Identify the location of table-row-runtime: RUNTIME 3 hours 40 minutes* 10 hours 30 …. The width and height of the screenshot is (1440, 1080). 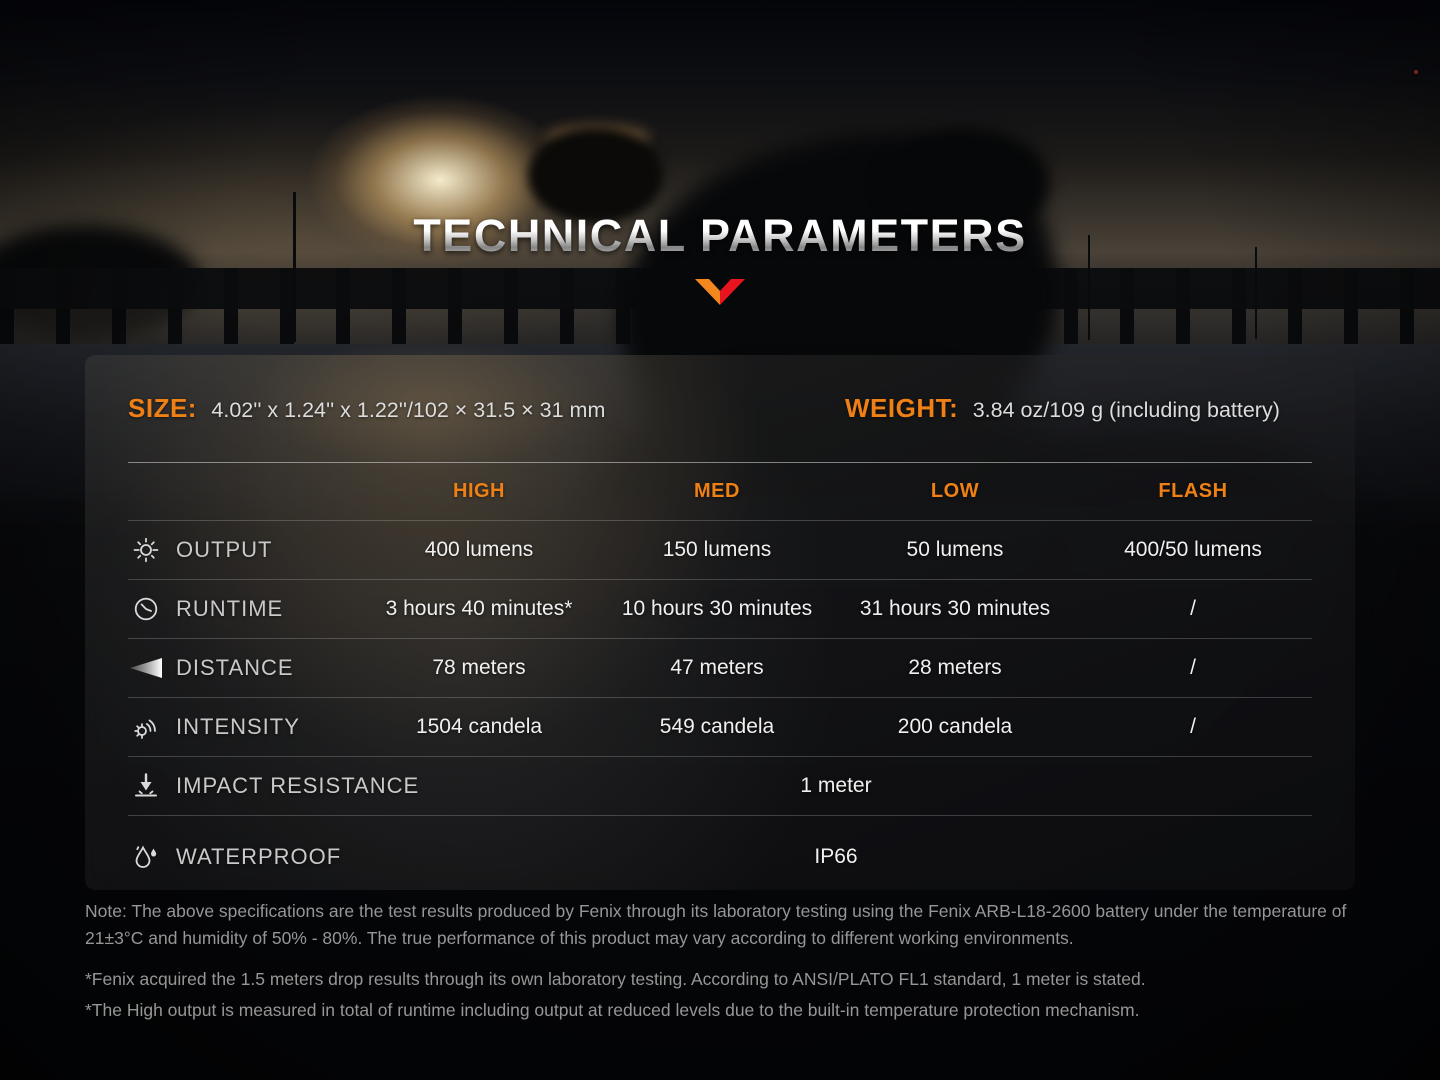
(720, 608).